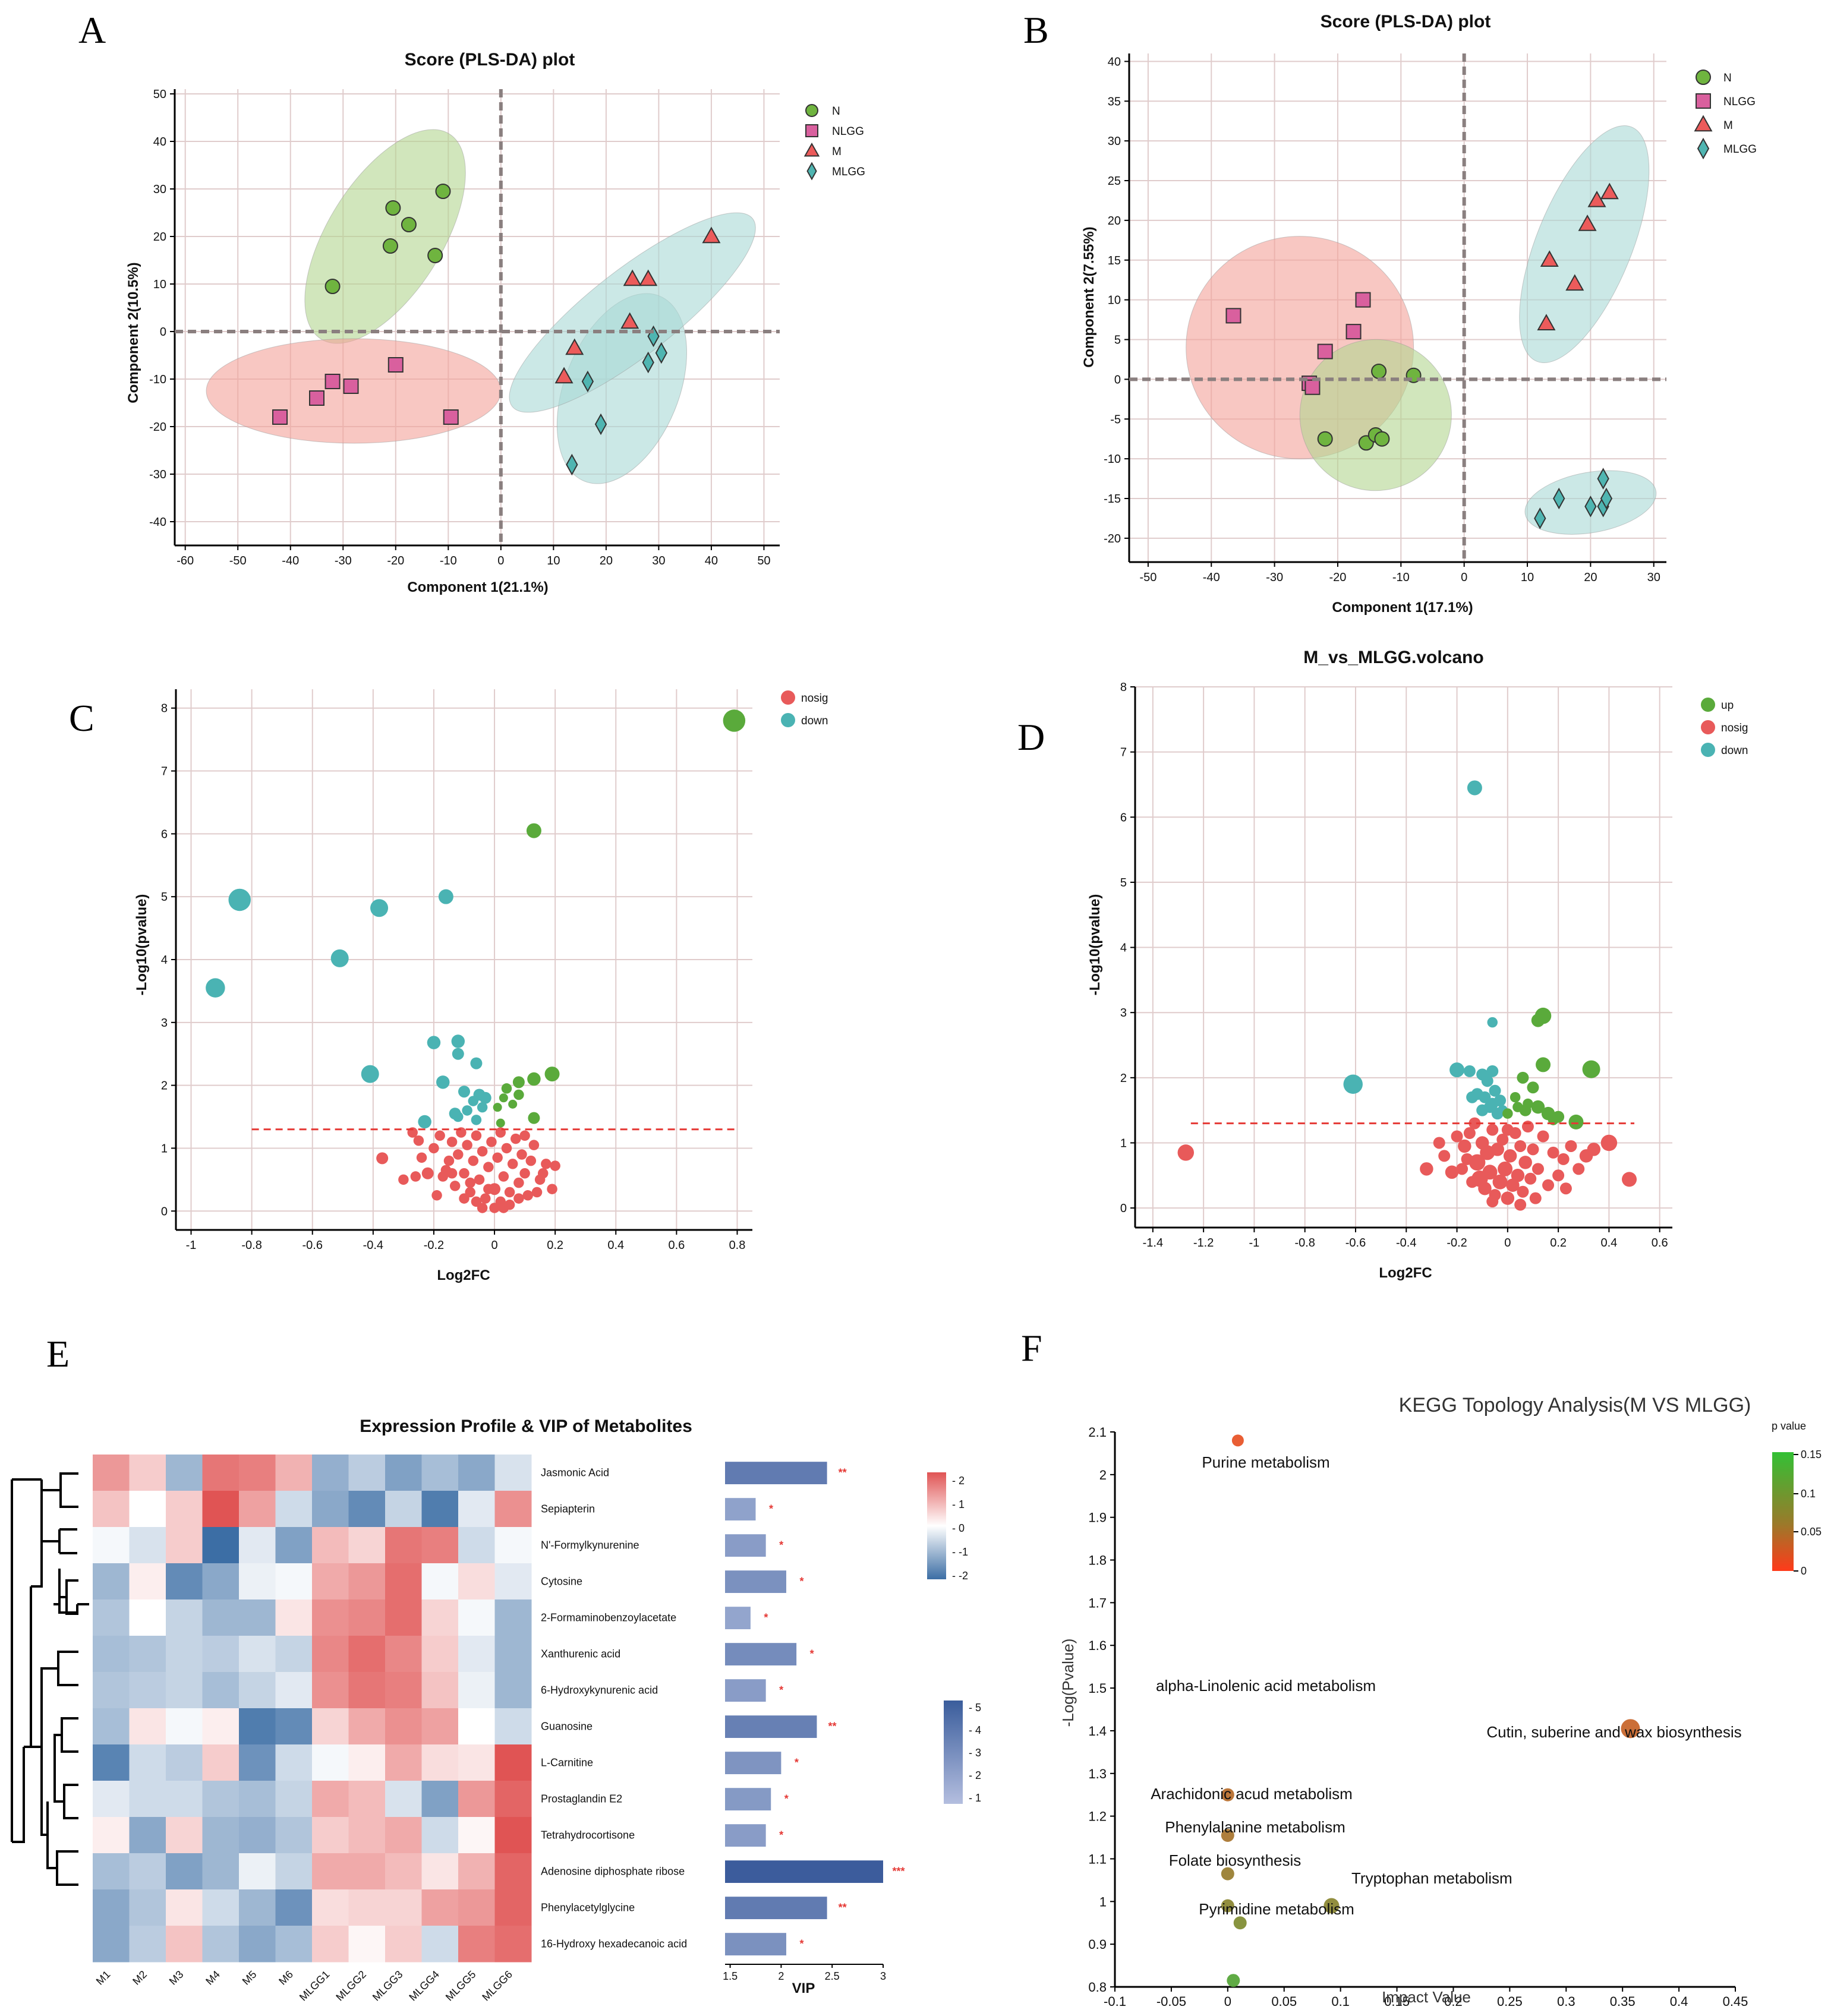  Describe the element at coordinates (568, 1509) in the screenshot. I see `metabolite-label: Sepiapterin` at that location.